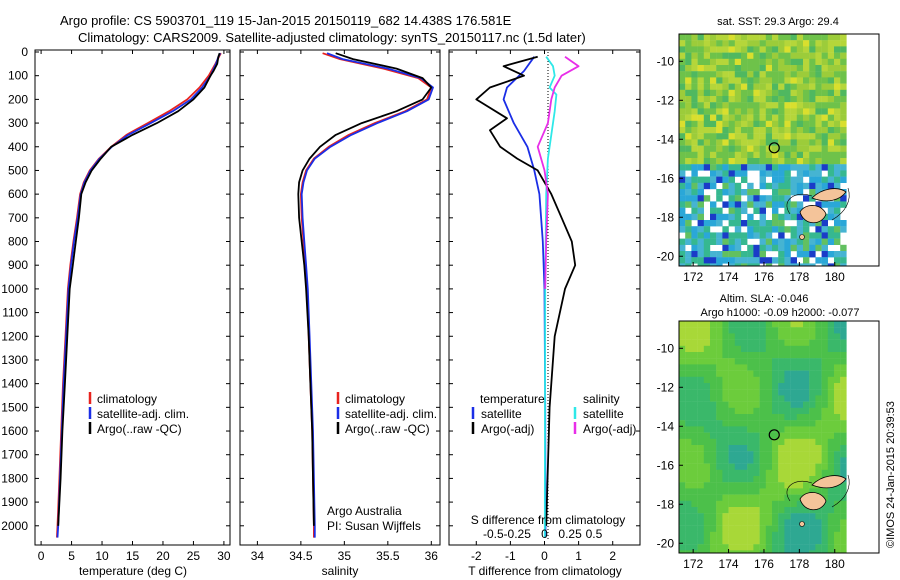 The width and height of the screenshot is (900, 580). Describe the element at coordinates (891, 474) in the screenshot. I see `imos-credit: ©IMOS 24-Jan-2015 20:39:53` at that location.